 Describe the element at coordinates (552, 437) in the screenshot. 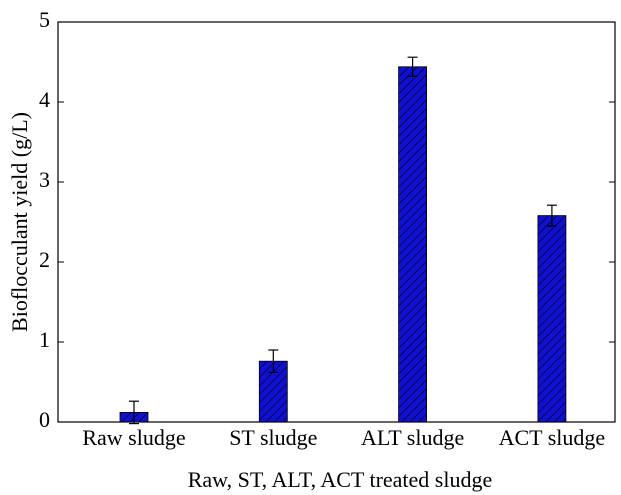

I see `x-tick-label: ACT sludge` at that location.